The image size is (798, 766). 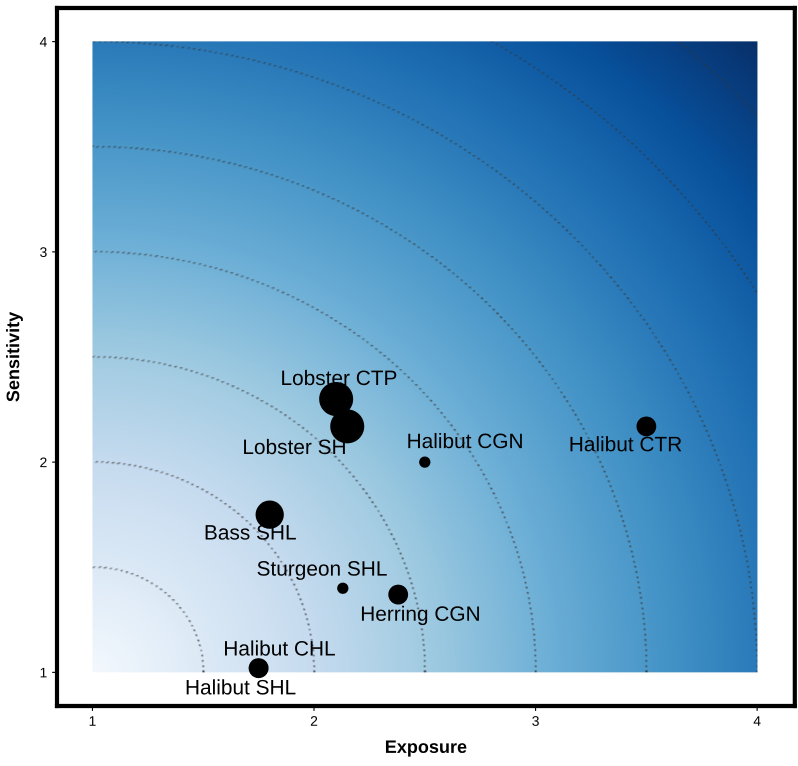 I want to click on series-label: Halibut CHL, so click(x=280, y=648).